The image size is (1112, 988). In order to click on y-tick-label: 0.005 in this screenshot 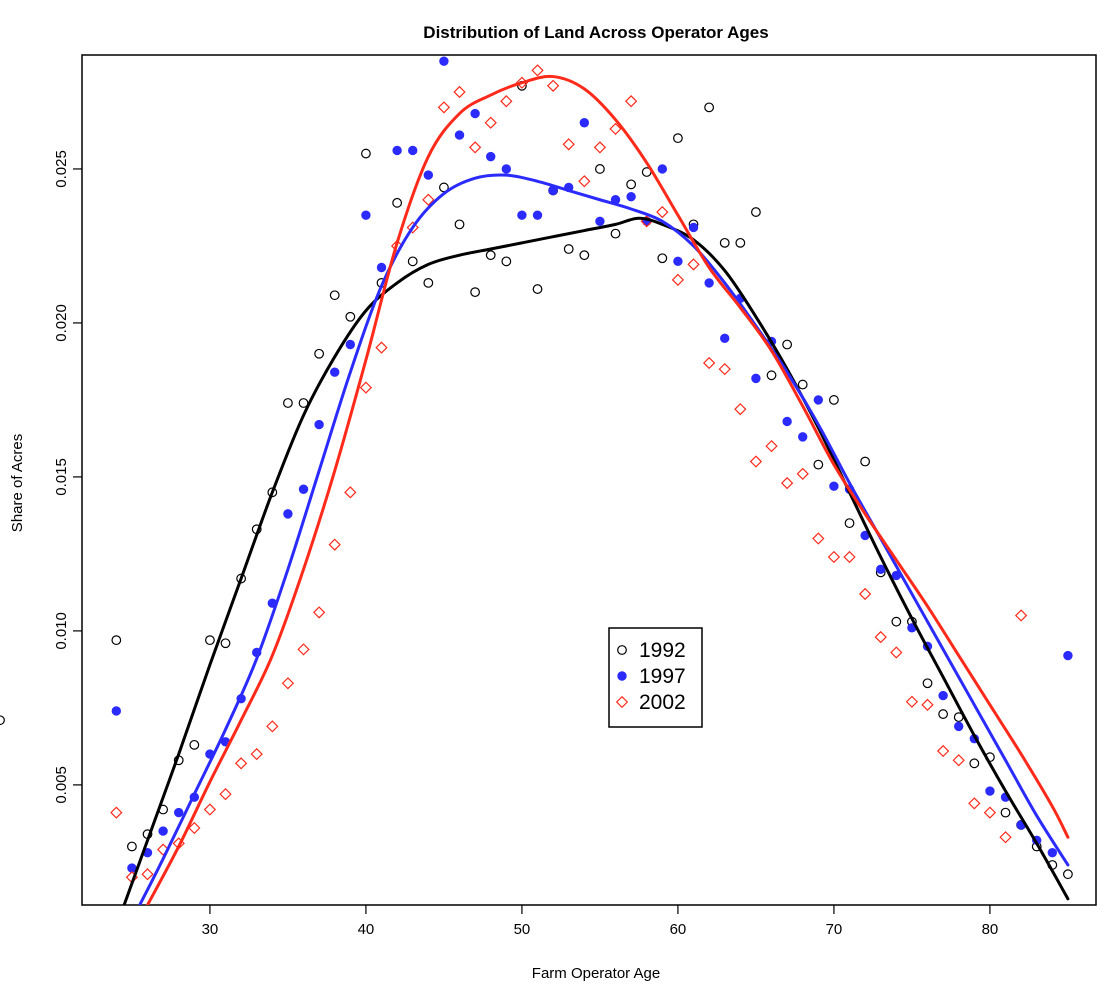, I will do `click(61, 785)`.